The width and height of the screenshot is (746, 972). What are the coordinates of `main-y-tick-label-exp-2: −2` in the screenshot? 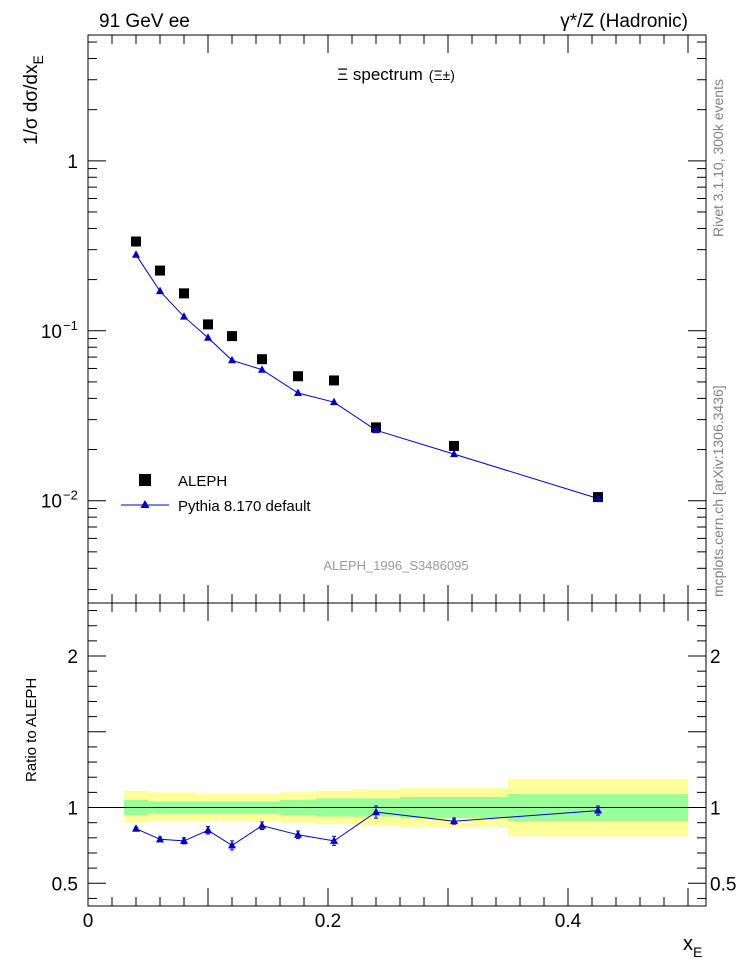 It's located at (70, 495).